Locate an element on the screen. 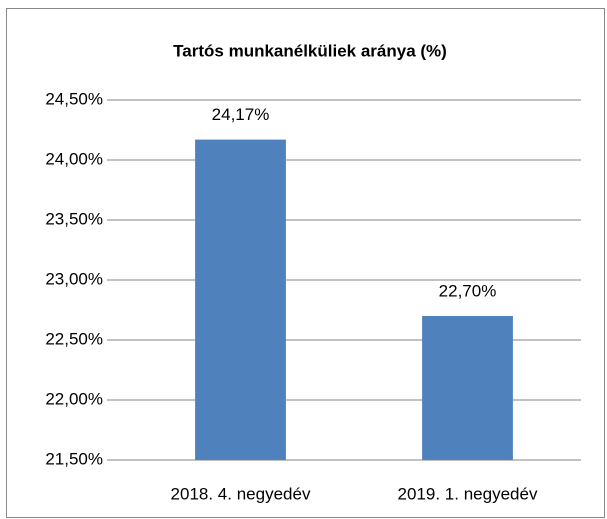 Image resolution: width=607 pixels, height=519 pixels. y-tick-label: 24,00% is located at coordinates (74, 158).